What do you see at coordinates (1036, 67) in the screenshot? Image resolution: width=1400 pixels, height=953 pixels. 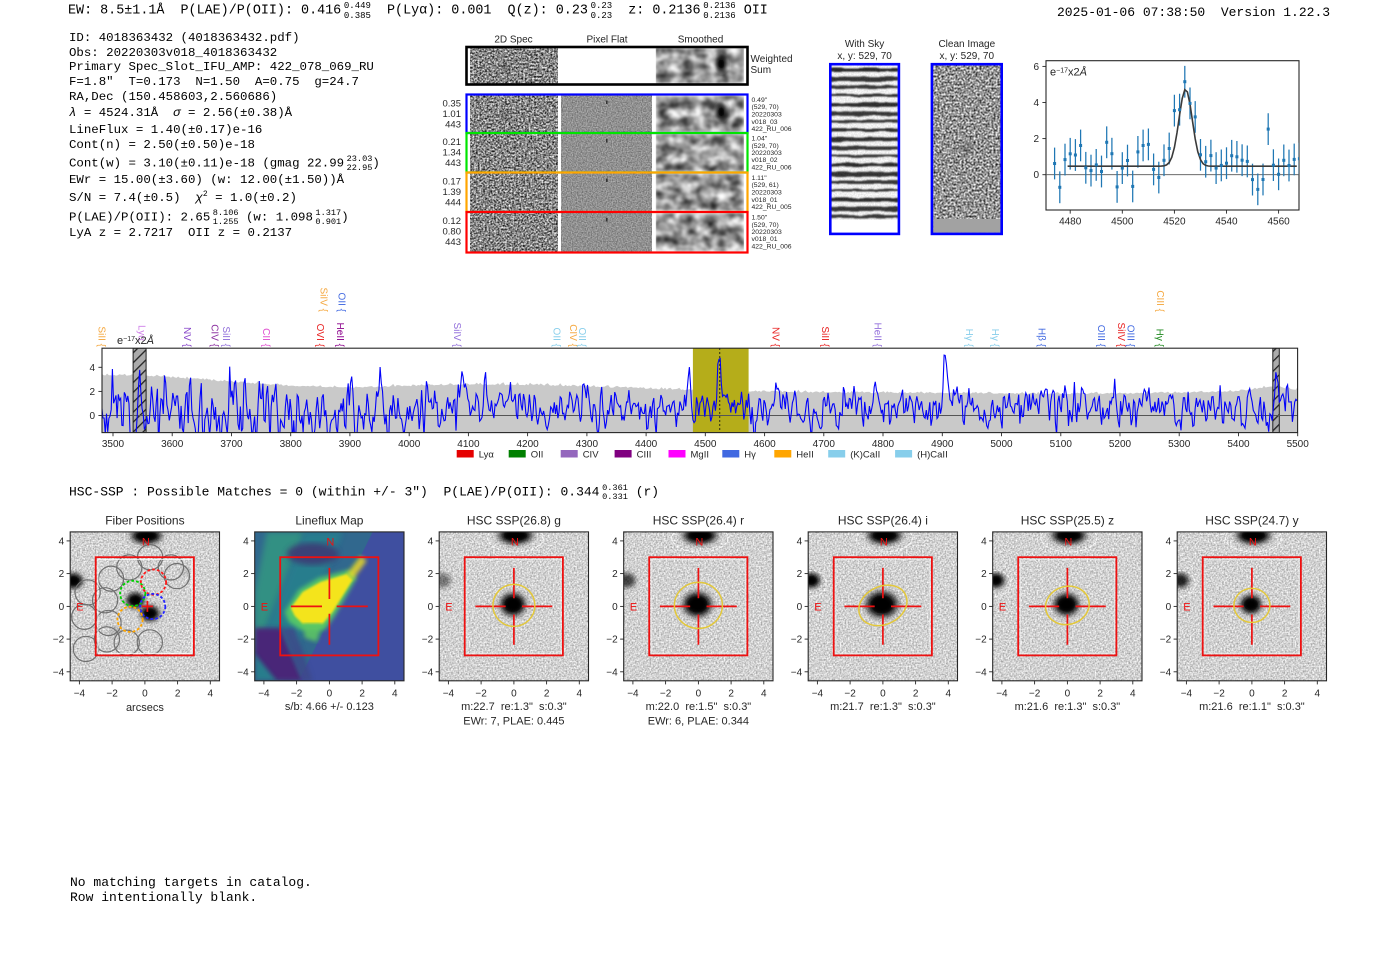 I see `svg-text: 6` at bounding box center [1036, 67].